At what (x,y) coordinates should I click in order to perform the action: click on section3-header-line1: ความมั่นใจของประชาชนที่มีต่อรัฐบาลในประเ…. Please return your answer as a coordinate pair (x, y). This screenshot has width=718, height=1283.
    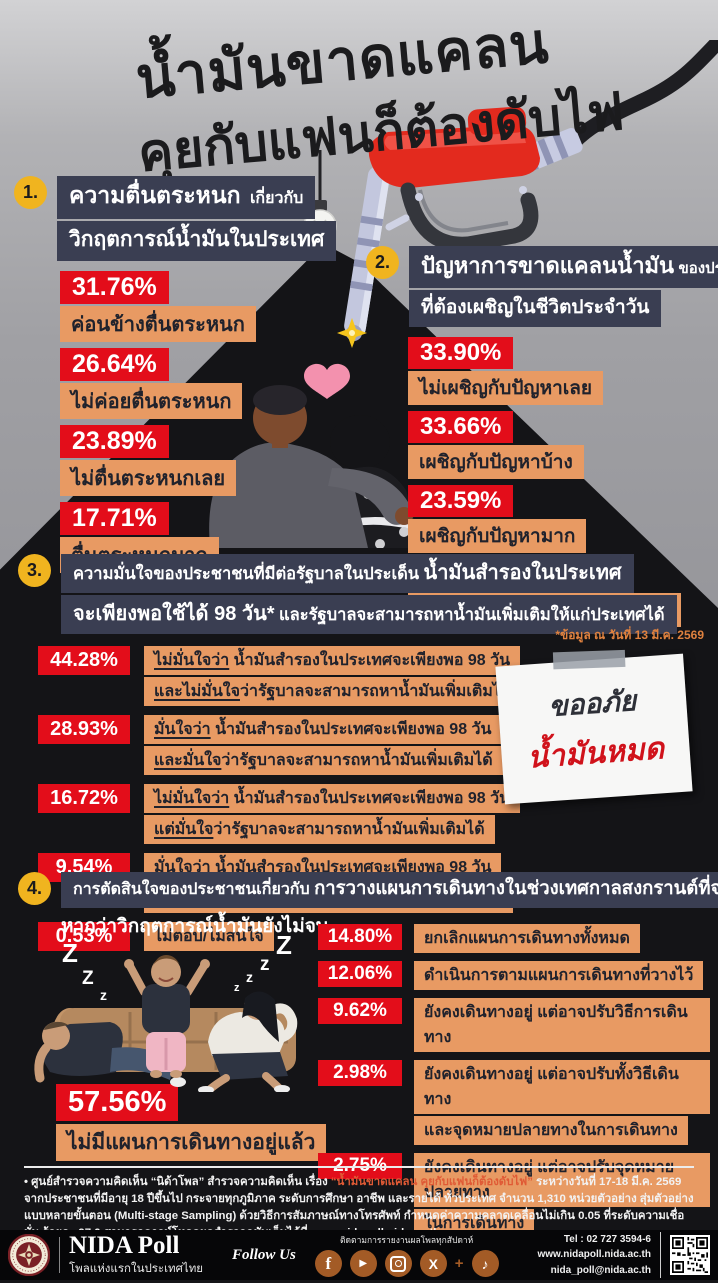
    Looking at the image, I should click on (347, 573).